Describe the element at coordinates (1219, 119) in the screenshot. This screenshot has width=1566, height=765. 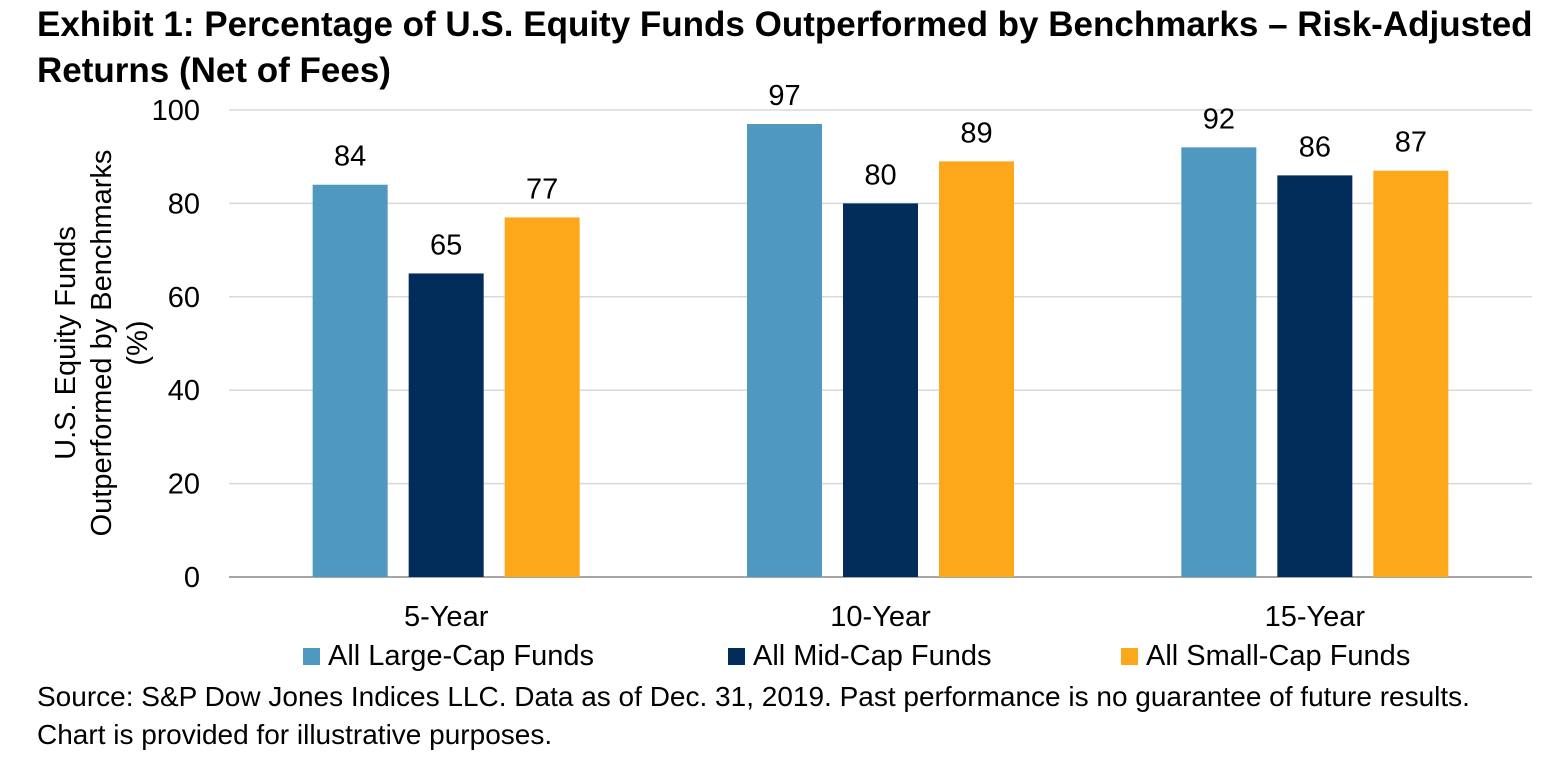
I see `data-label: 92` at that location.